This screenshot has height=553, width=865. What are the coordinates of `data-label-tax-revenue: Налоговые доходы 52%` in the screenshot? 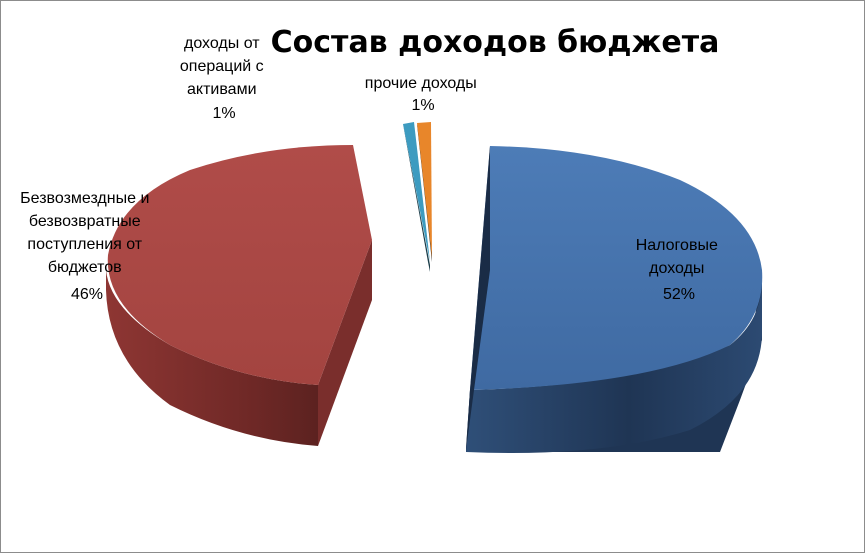 It's located at (679, 270).